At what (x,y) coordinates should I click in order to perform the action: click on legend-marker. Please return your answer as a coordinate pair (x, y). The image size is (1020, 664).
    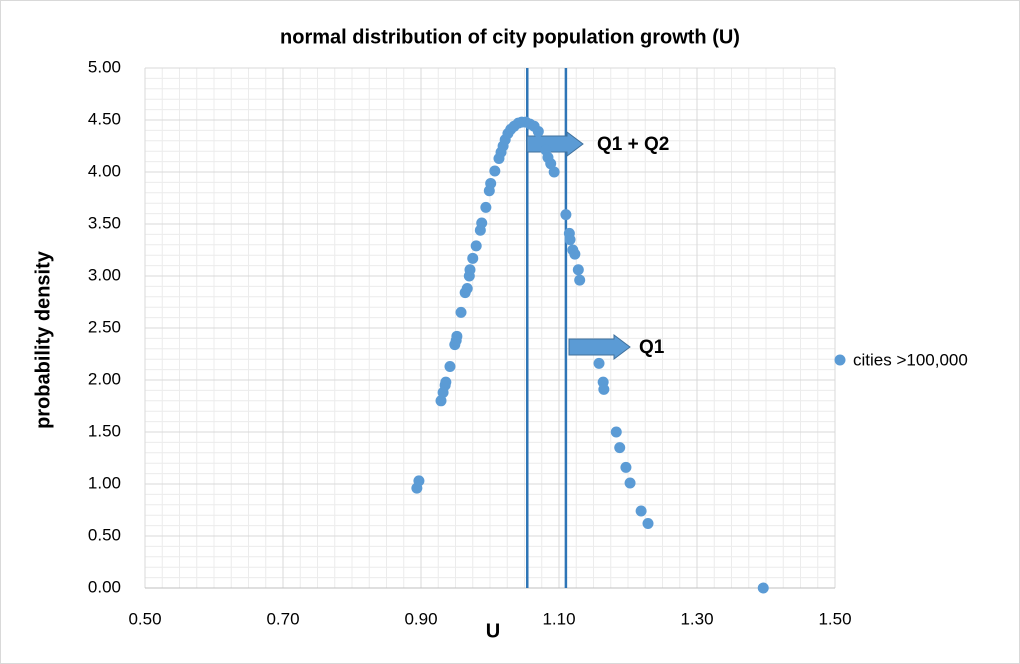
    Looking at the image, I should click on (840, 360).